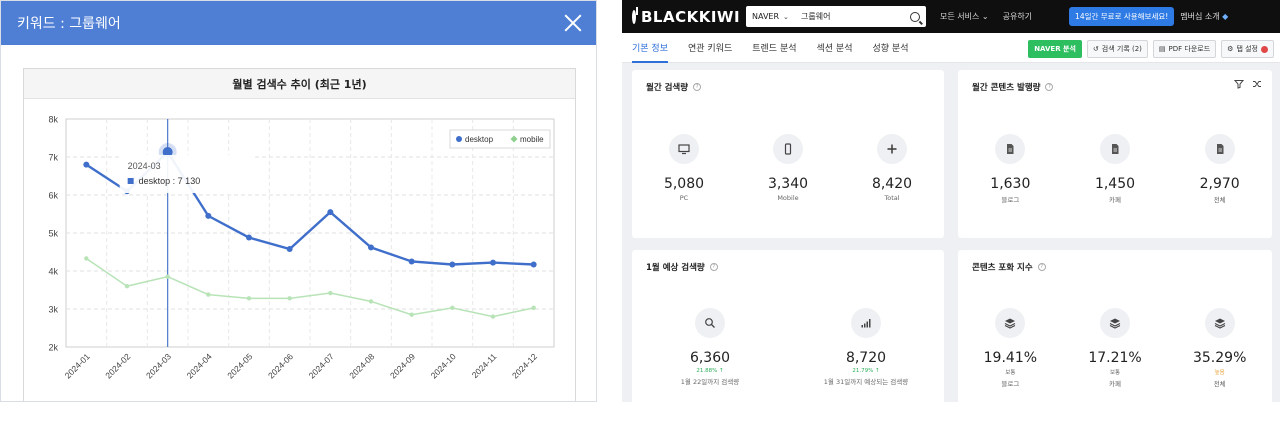 The image size is (1280, 425). I want to click on search-box: NAVER ⌄ 그룹웨어, so click(836, 16).